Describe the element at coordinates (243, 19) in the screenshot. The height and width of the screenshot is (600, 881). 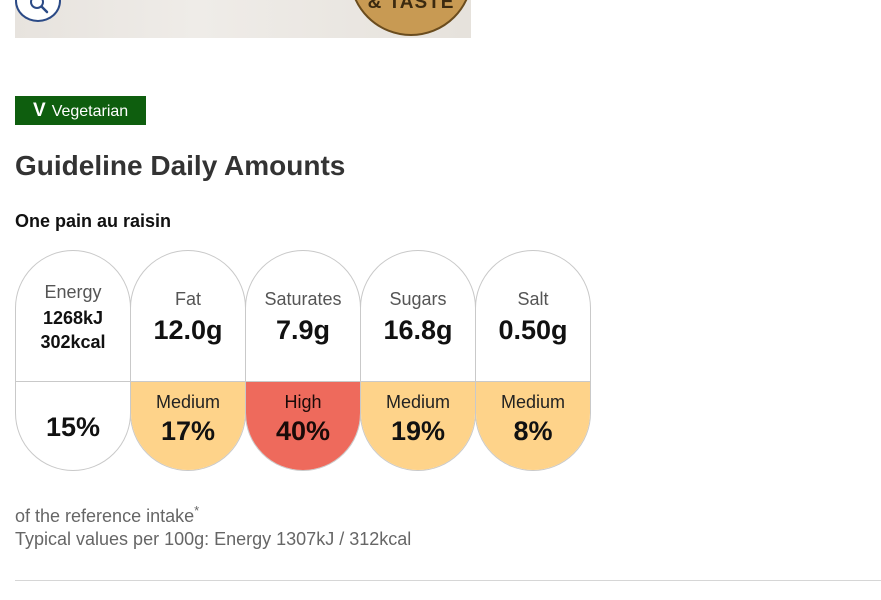
I see `product-image: & TASTE` at that location.